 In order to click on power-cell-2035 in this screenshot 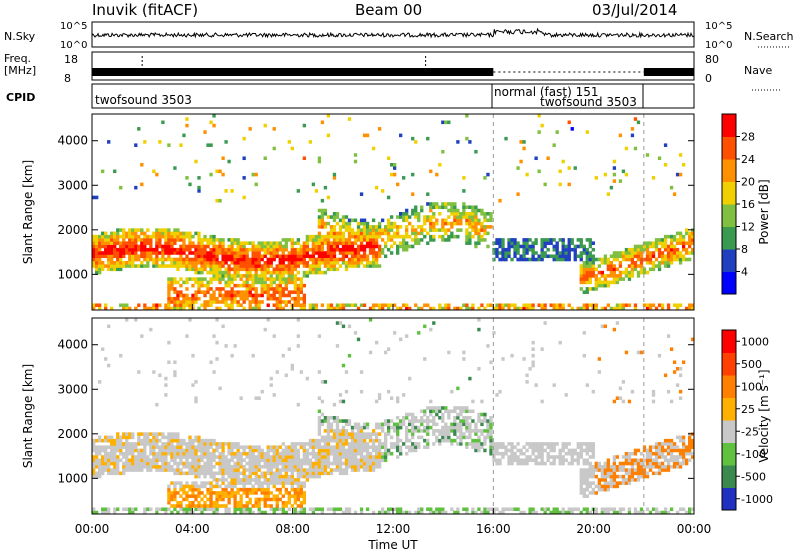, I will do `click(581, 289)`.